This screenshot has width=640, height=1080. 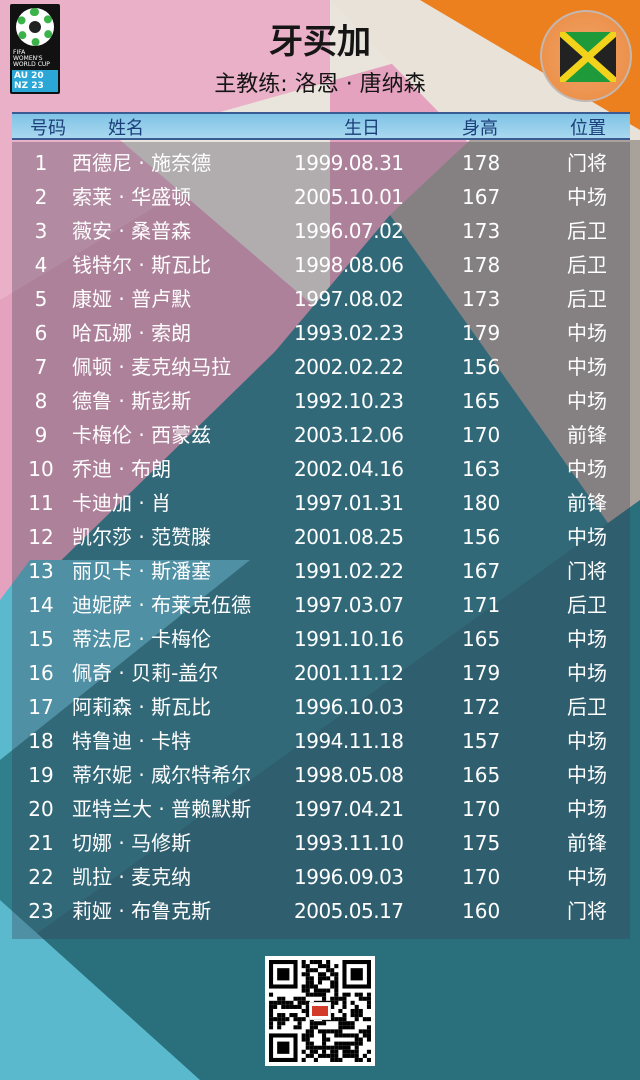 I want to click on table-header: 号码 姓名 生日 身高 位置, so click(x=321, y=126).